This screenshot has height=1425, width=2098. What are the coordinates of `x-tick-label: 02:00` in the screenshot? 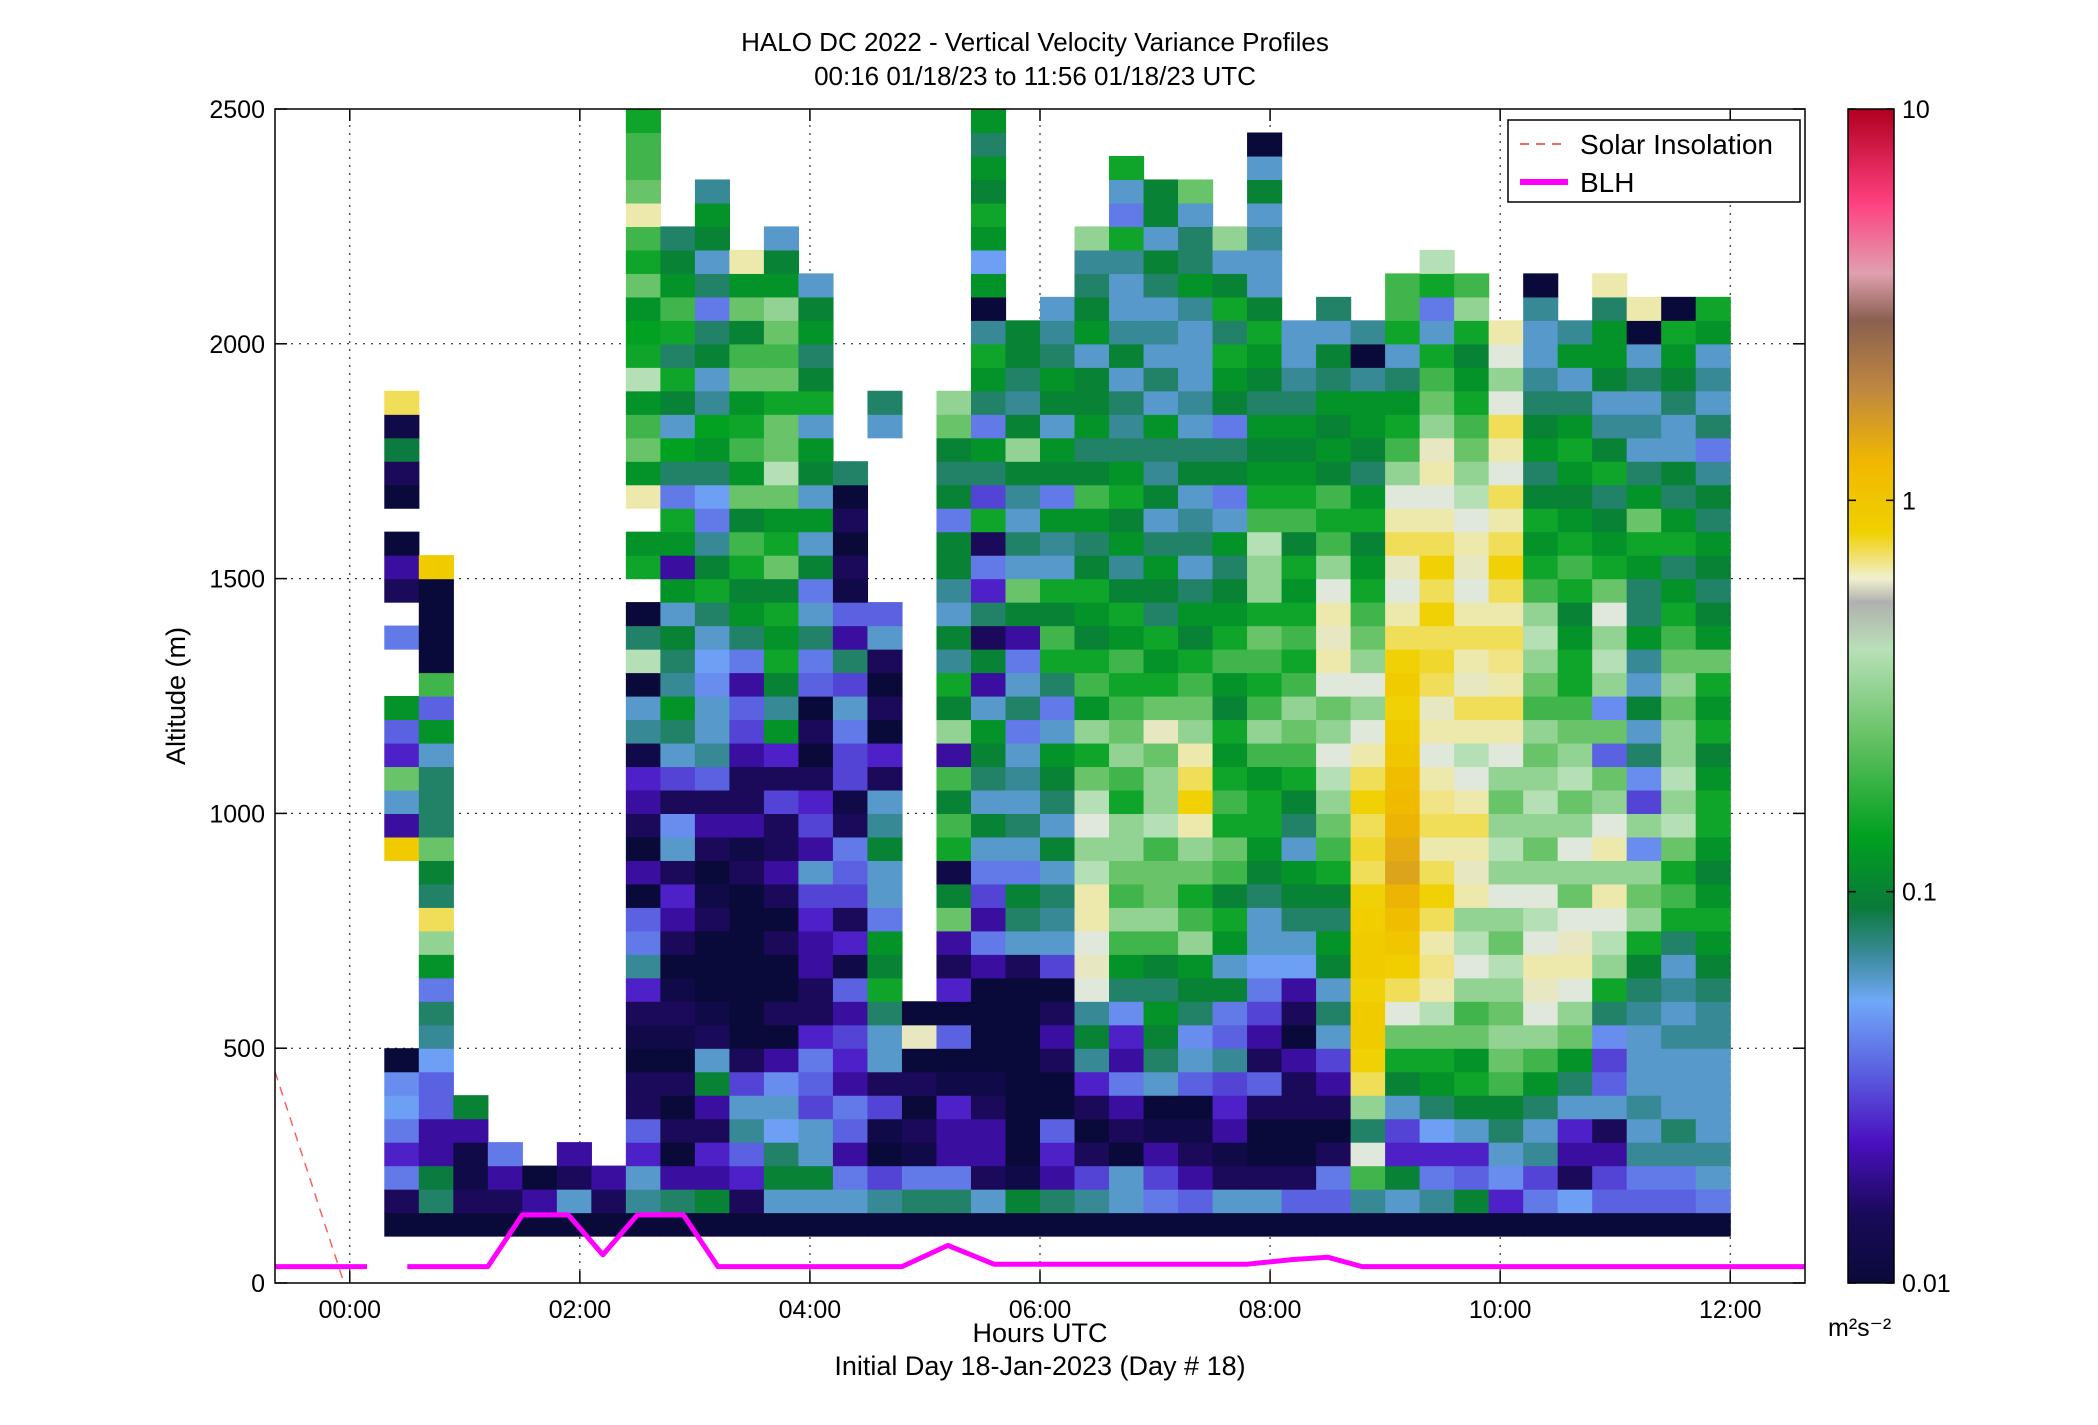 It's located at (580, 1310).